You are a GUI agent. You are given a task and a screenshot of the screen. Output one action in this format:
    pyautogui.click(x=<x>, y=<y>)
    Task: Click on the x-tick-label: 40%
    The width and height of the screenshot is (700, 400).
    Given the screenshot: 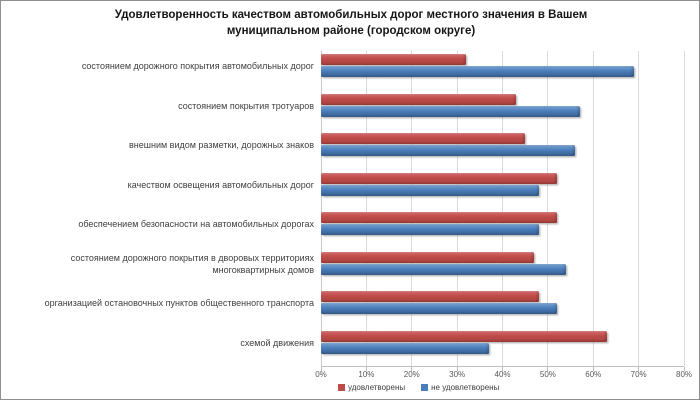 What is the action you would take?
    pyautogui.click(x=502, y=374)
    